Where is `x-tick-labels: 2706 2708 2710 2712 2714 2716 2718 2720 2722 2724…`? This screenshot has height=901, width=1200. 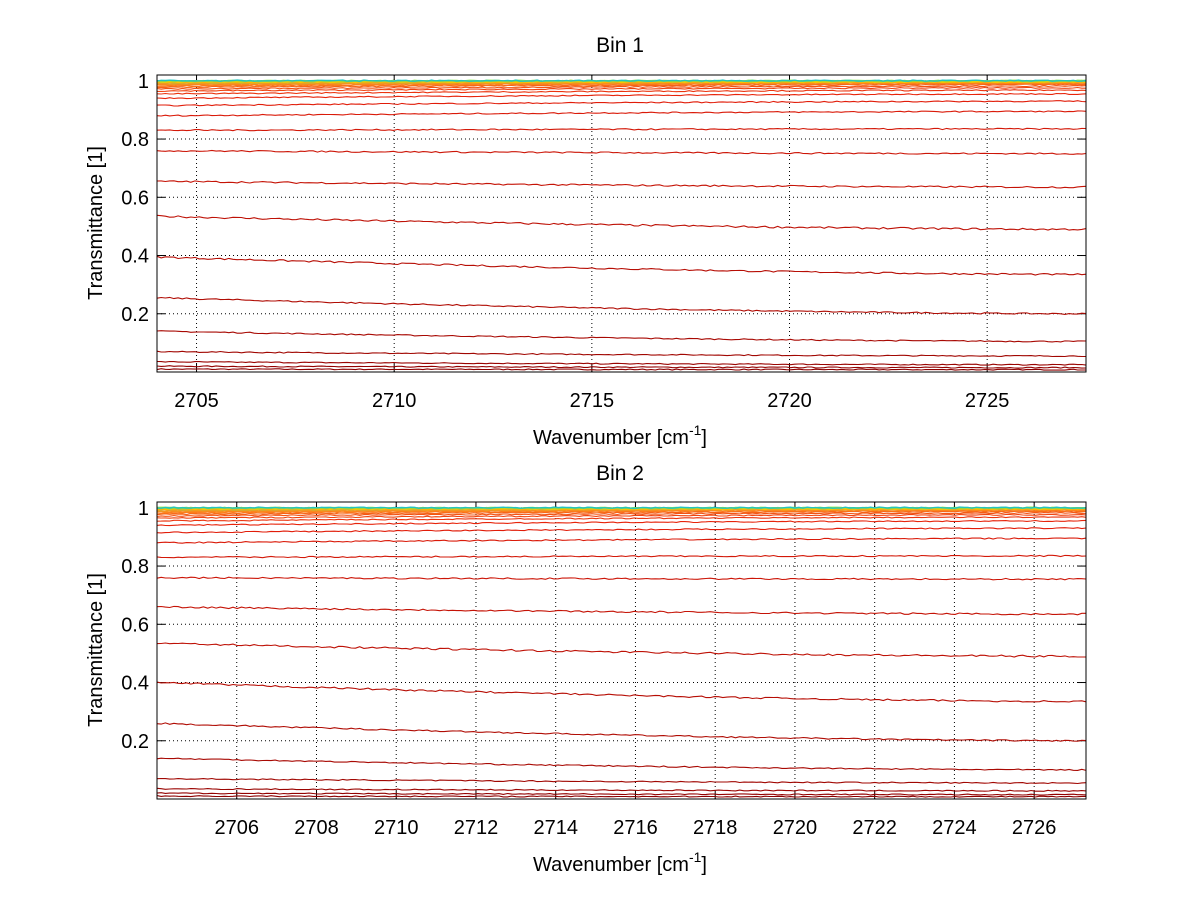
x-tick-labels: 2706 2708 2710 2712 2714 2716 2718 2720 2722 2724… is located at coordinates (635, 828).